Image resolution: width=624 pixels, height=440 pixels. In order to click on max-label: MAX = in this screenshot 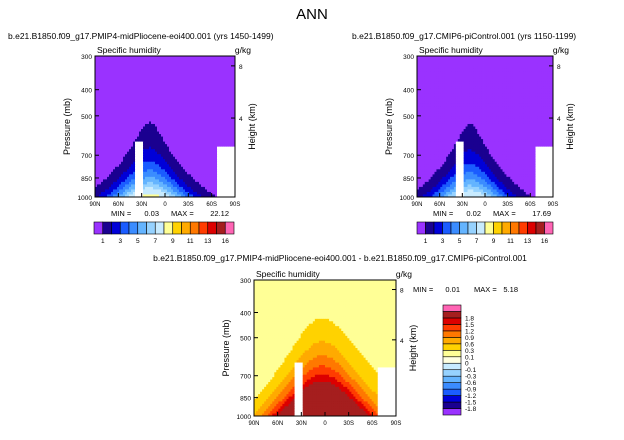, I will do `click(182, 213)`.